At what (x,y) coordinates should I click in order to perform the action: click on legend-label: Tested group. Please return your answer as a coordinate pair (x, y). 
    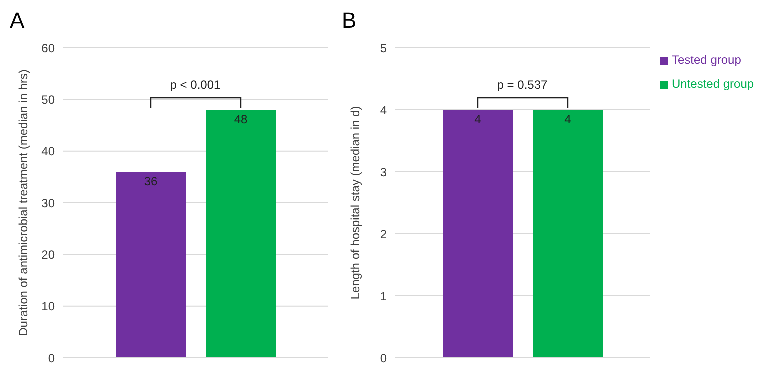
    Looking at the image, I should click on (707, 60).